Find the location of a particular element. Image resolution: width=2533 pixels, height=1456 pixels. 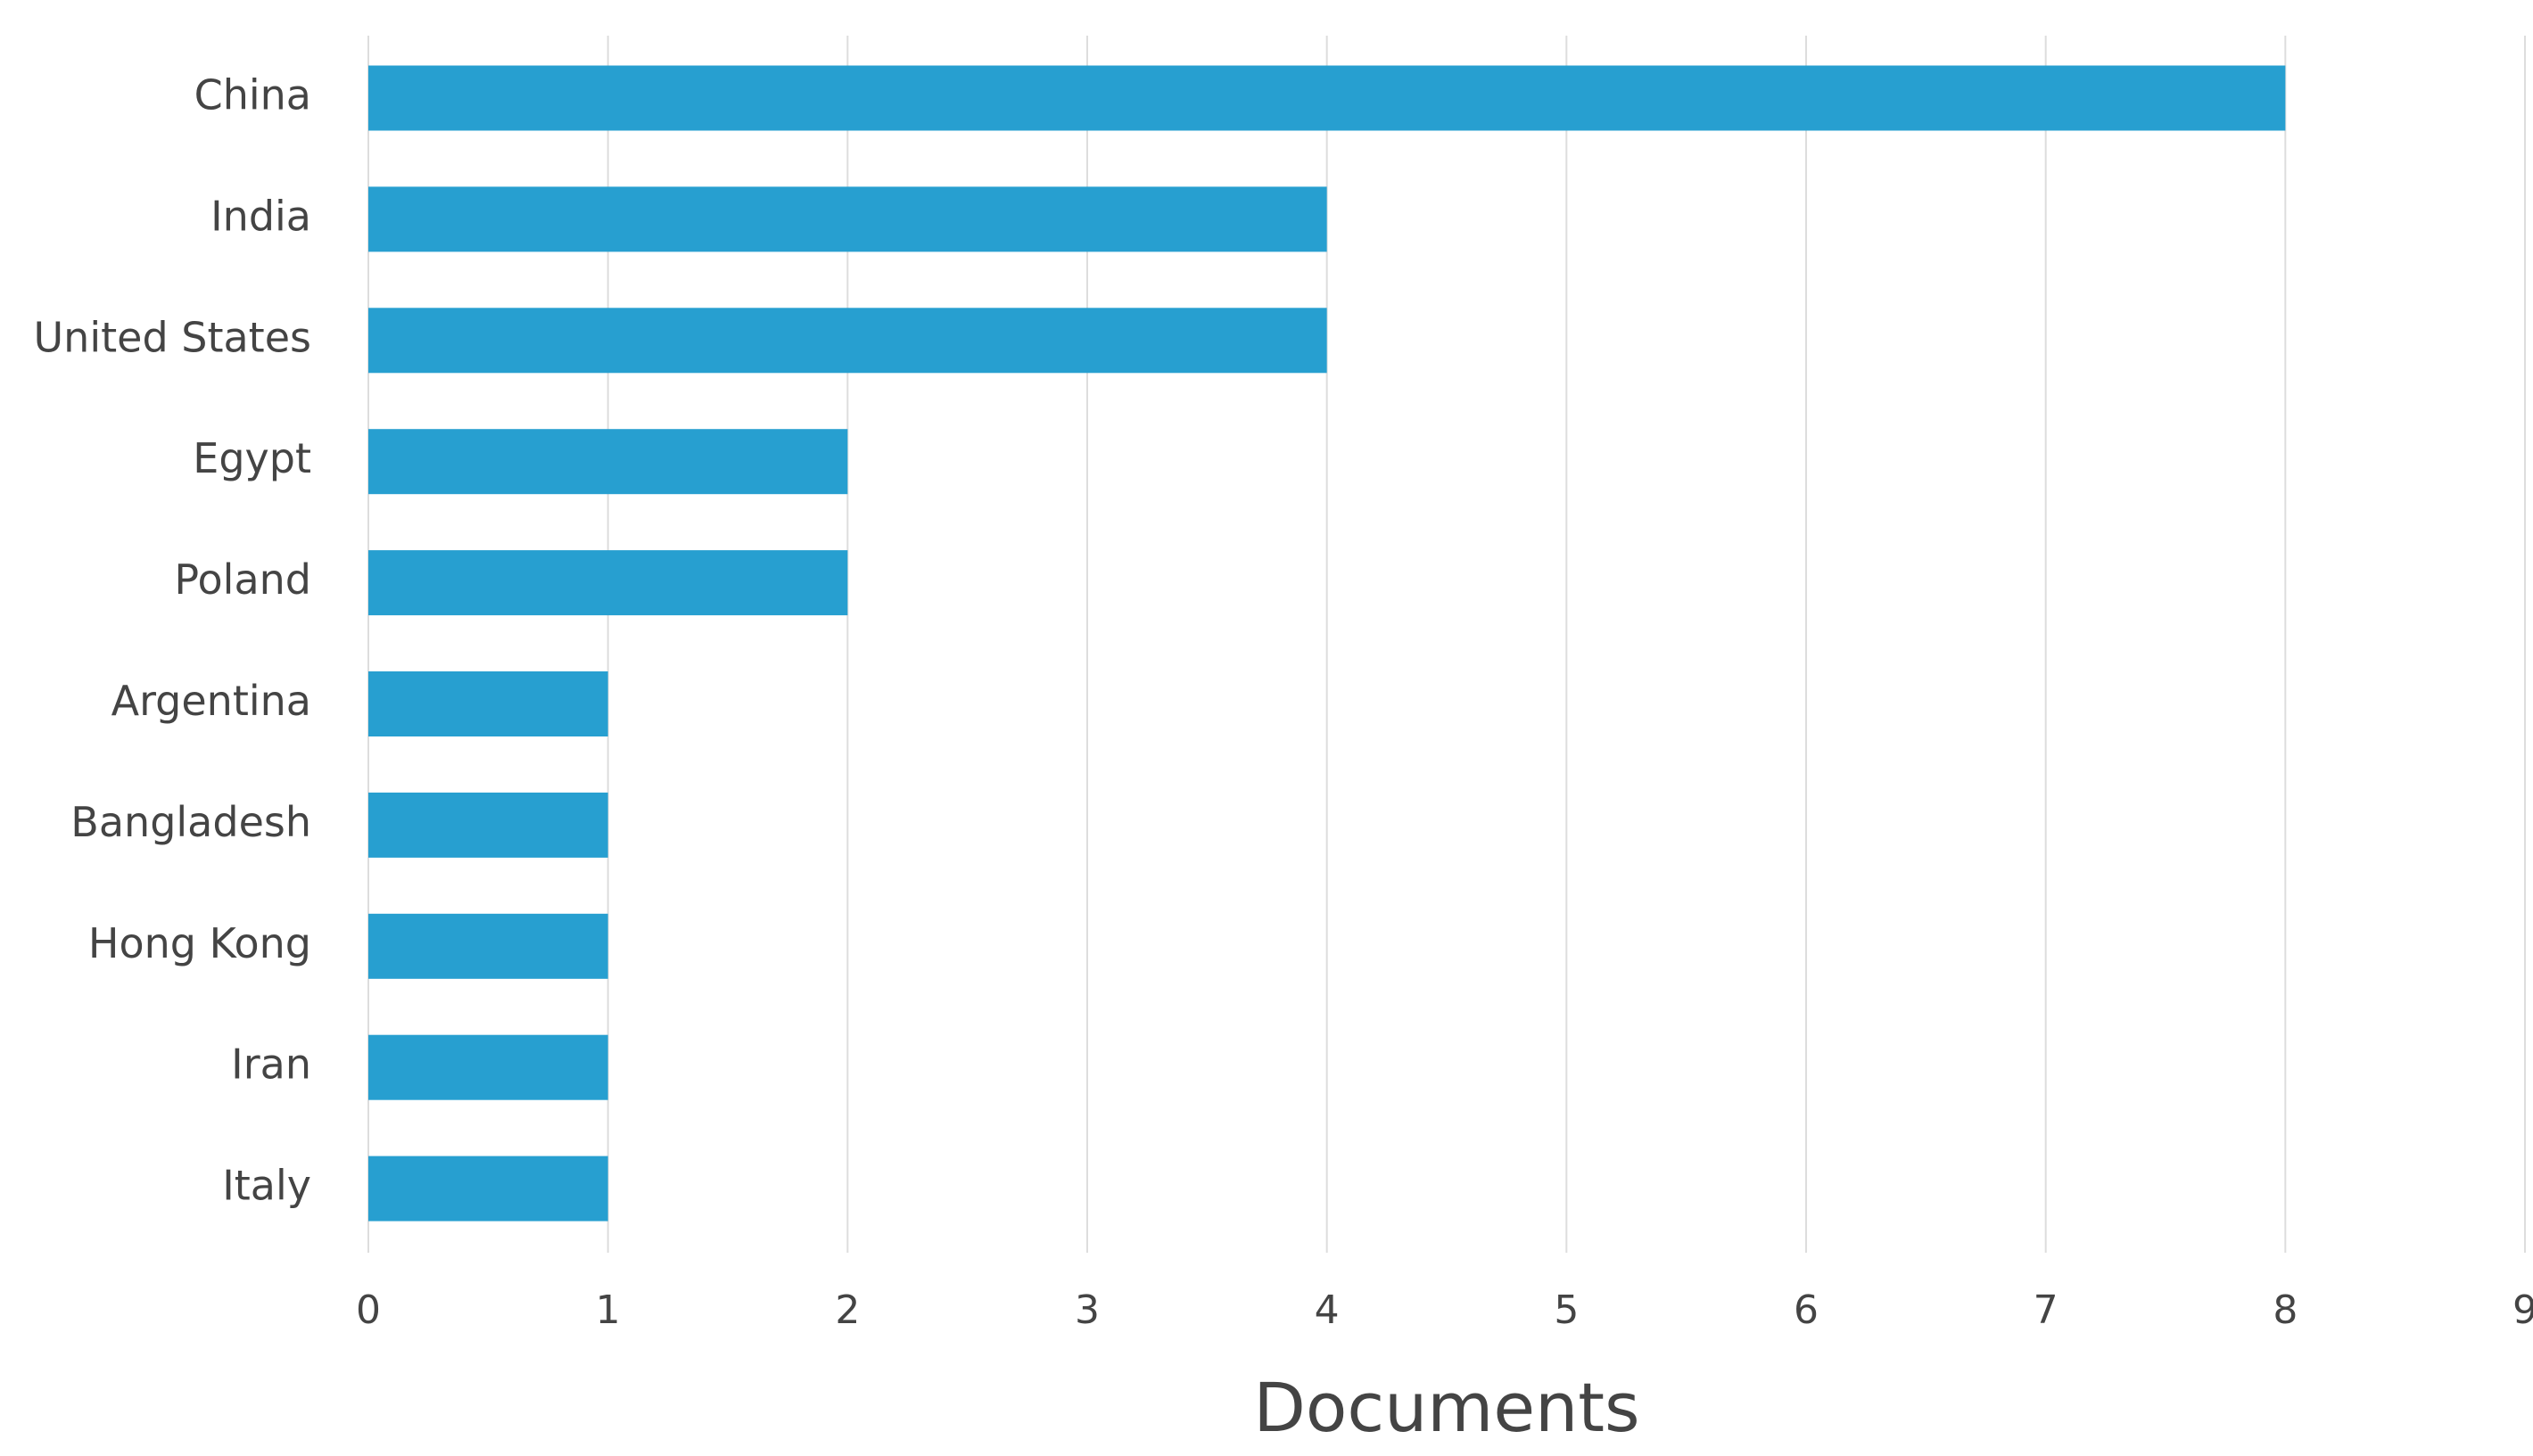

y-tick-label: China is located at coordinates (253, 95).